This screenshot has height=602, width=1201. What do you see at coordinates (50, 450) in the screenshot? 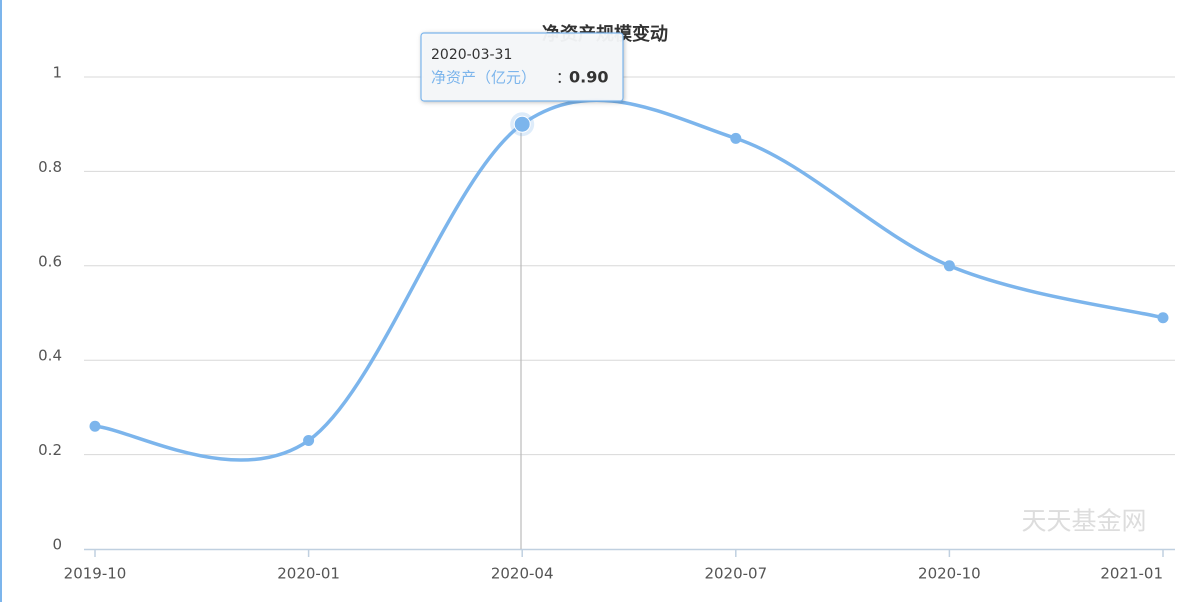
I see `y-tick-label: 0.2` at bounding box center [50, 450].